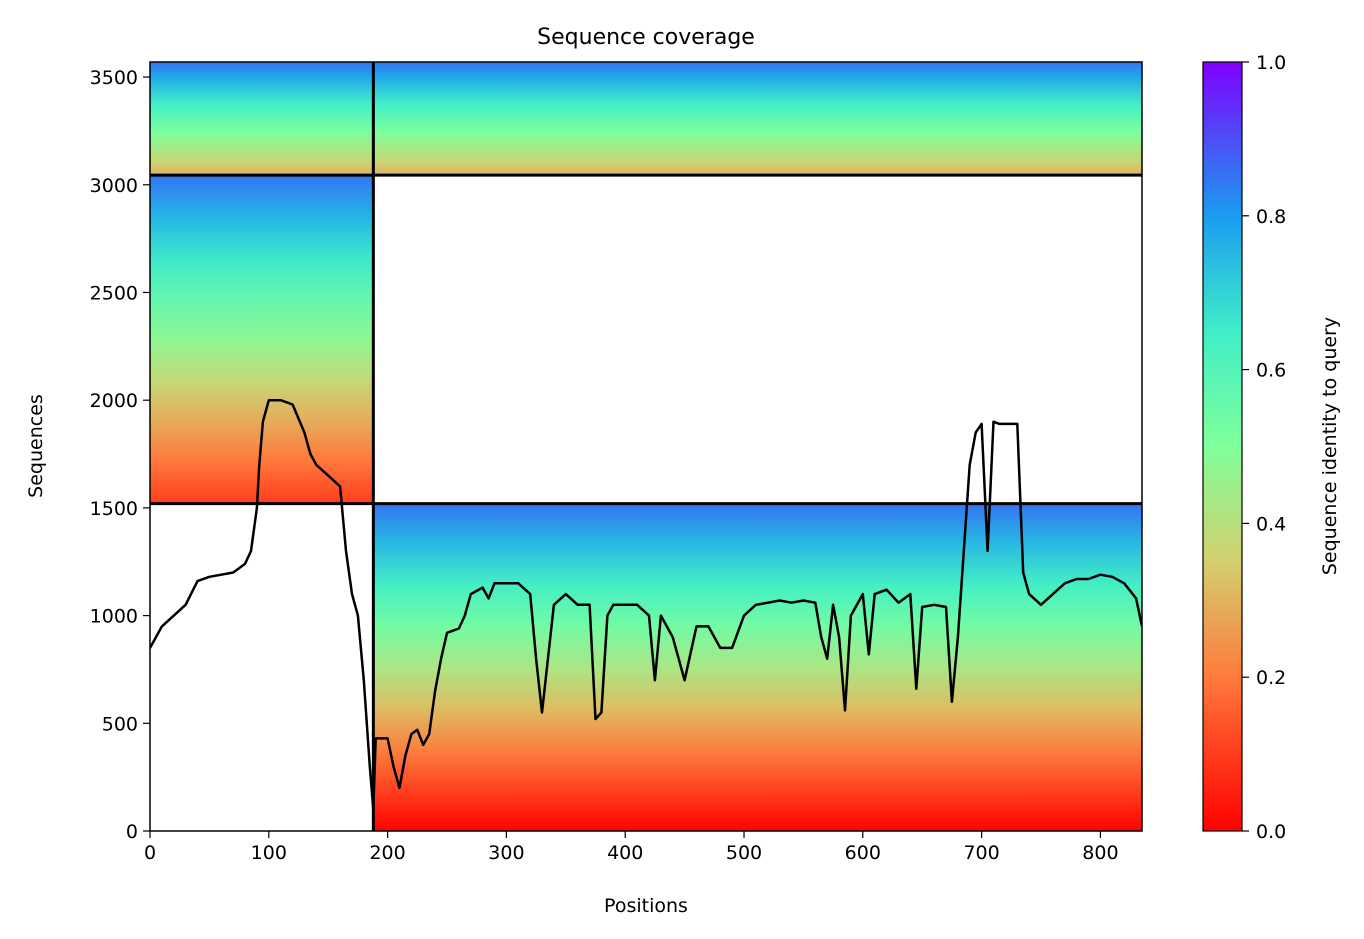 The width and height of the screenshot is (1364, 939). I want to click on x-tick-label: 400, so click(625, 853).